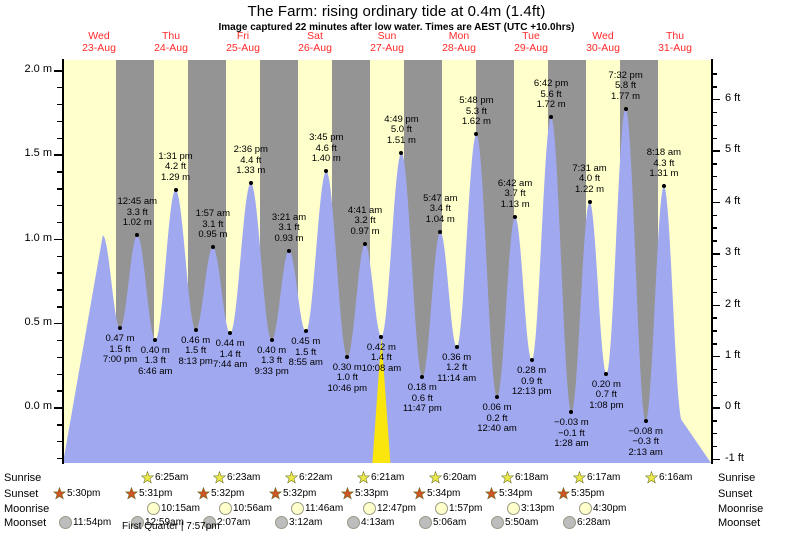 This screenshot has height=539, width=793. I want to click on astro-sunrise-26-aug: 6:22am, so click(308, 477).